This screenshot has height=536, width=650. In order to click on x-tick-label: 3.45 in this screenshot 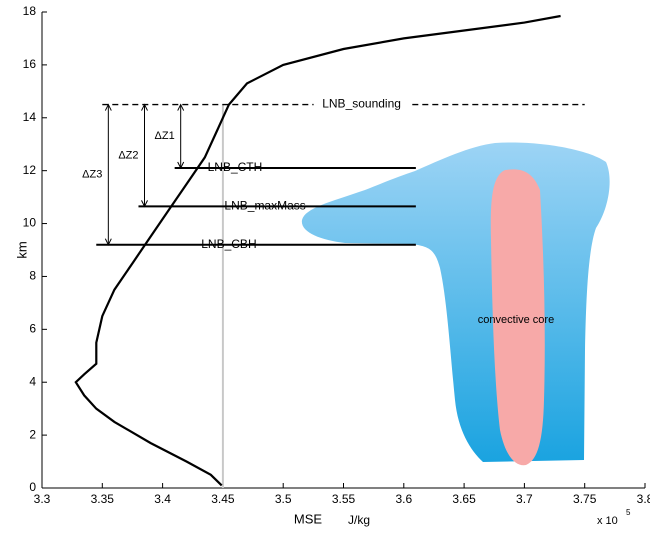, I will do `click(223, 499)`.